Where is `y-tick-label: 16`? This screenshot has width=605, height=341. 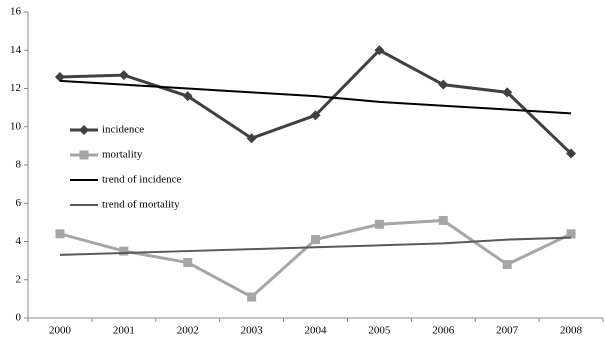
y-tick-label: 16 is located at coordinates (16, 12).